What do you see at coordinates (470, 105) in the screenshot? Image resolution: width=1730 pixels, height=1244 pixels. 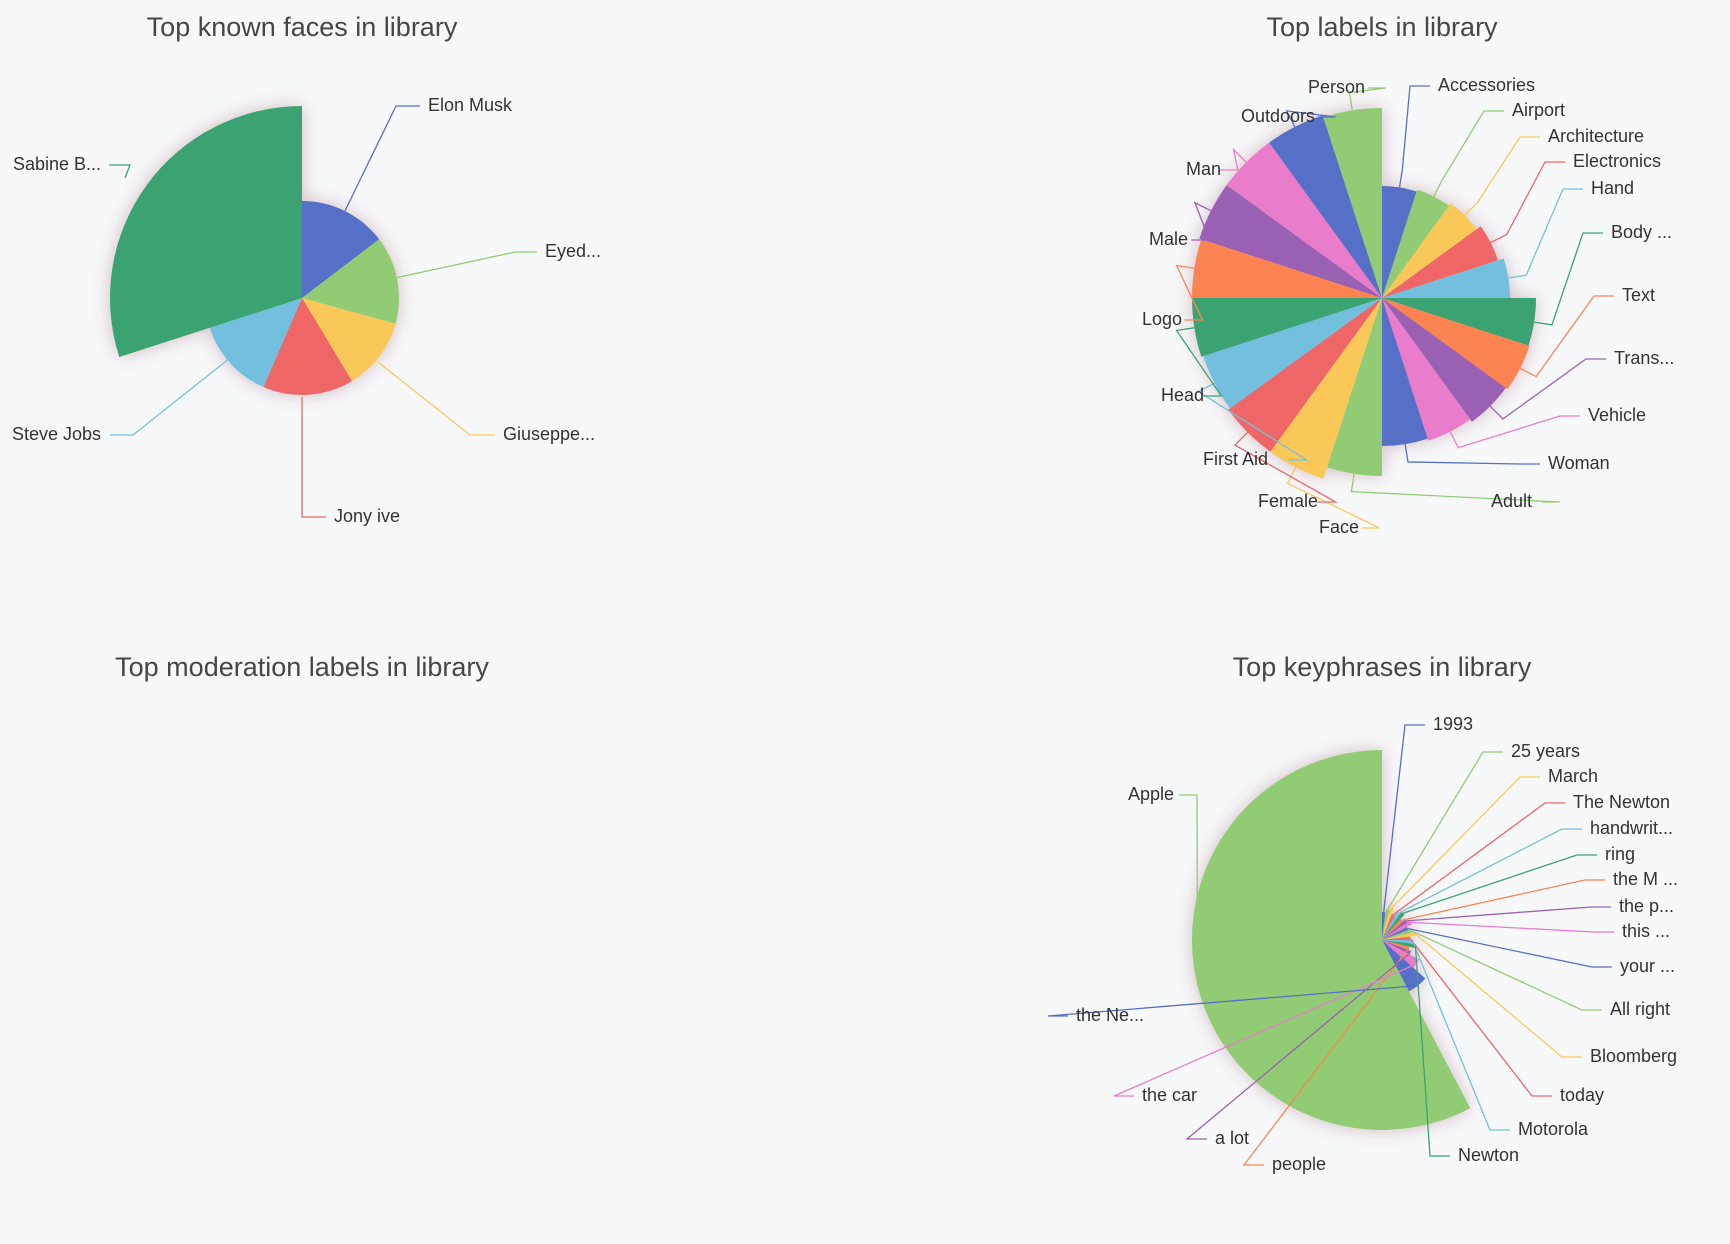 I see `slice-label: Elon Musk` at bounding box center [470, 105].